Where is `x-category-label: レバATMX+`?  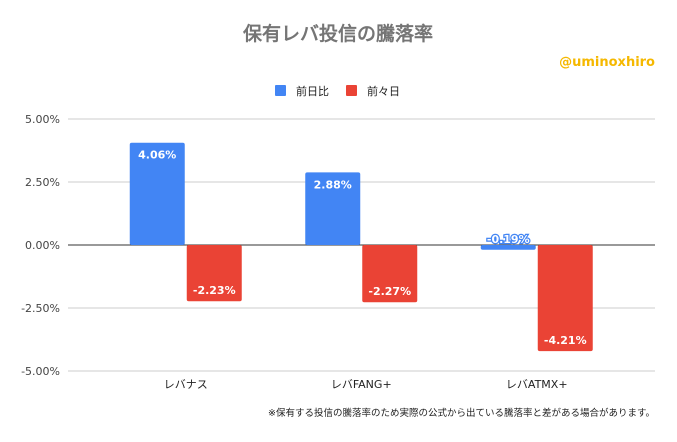 x-category-label: レバATMX+ is located at coordinates (537, 384).